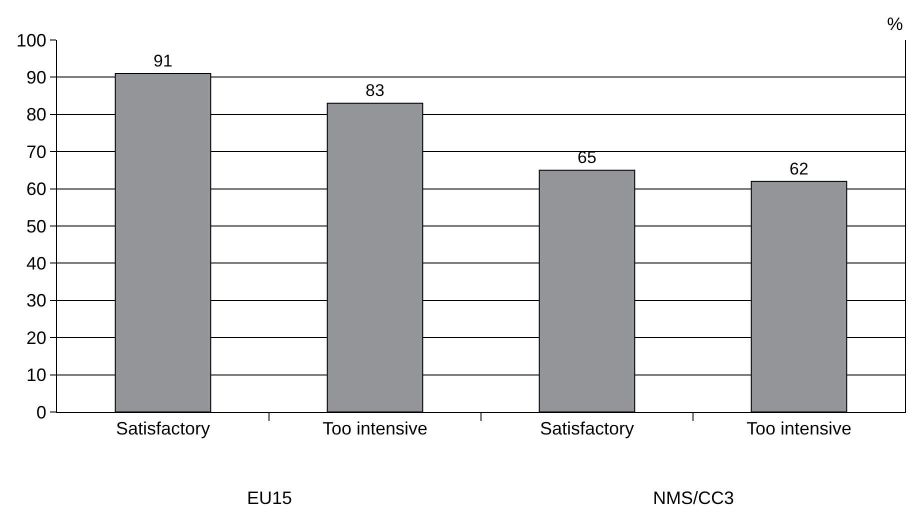  Describe the element at coordinates (36, 226) in the screenshot. I see `y-tick-label: 50` at that location.